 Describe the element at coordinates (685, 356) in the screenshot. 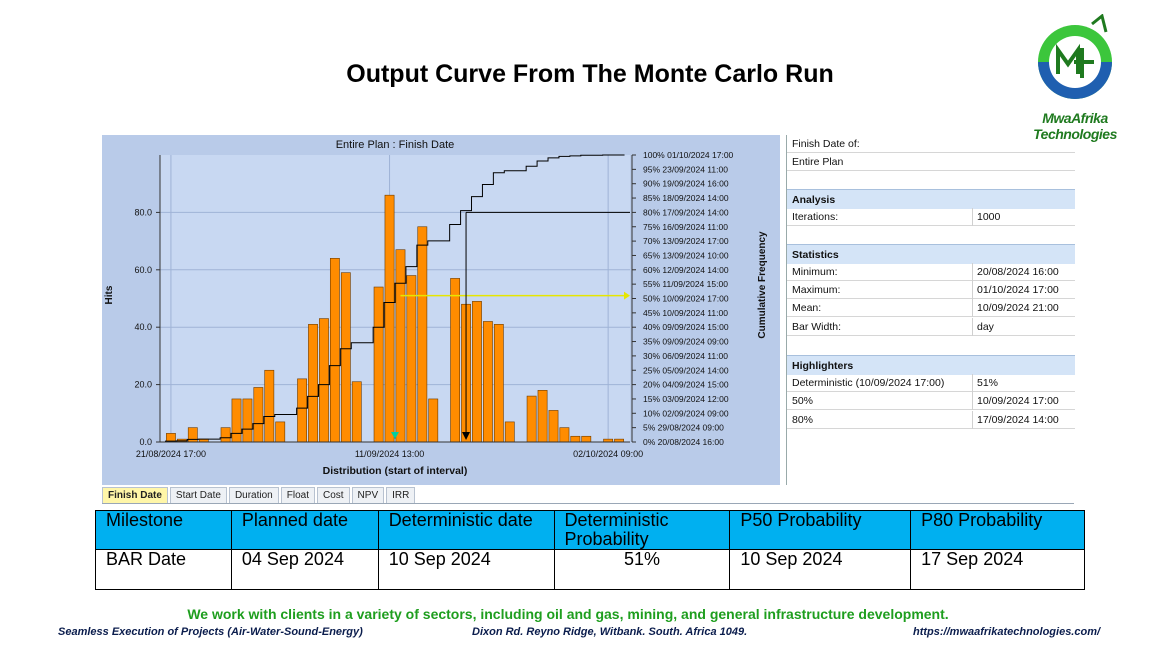

I see `cumulative-tick-label: 30% 06/09/2024 11:00` at that location.